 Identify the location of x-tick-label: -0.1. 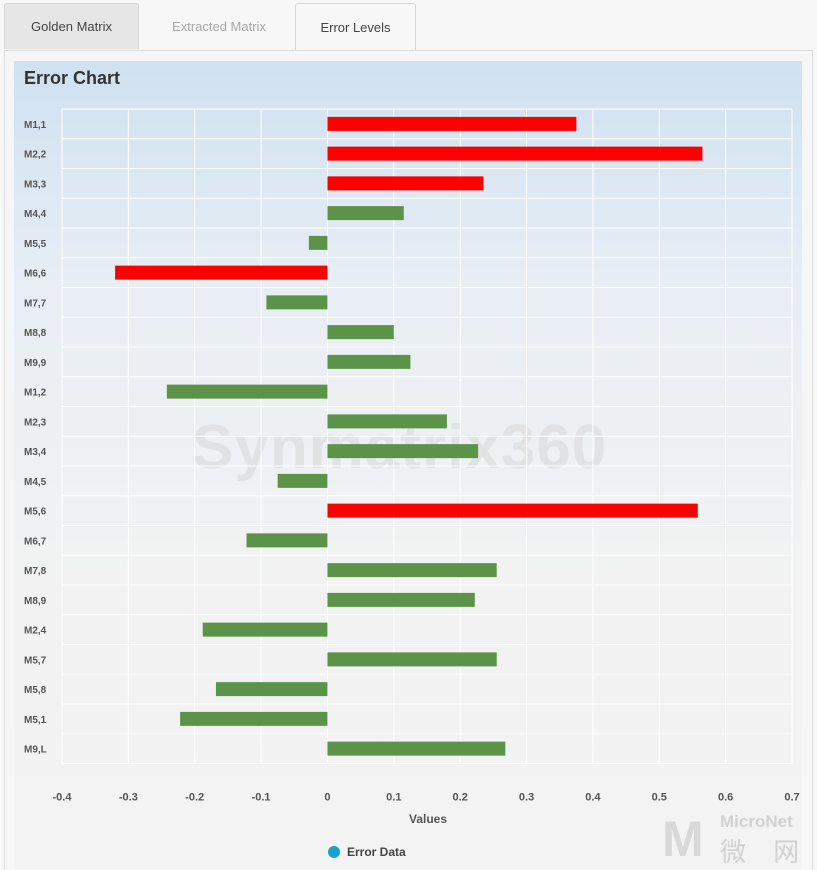
(261, 798).